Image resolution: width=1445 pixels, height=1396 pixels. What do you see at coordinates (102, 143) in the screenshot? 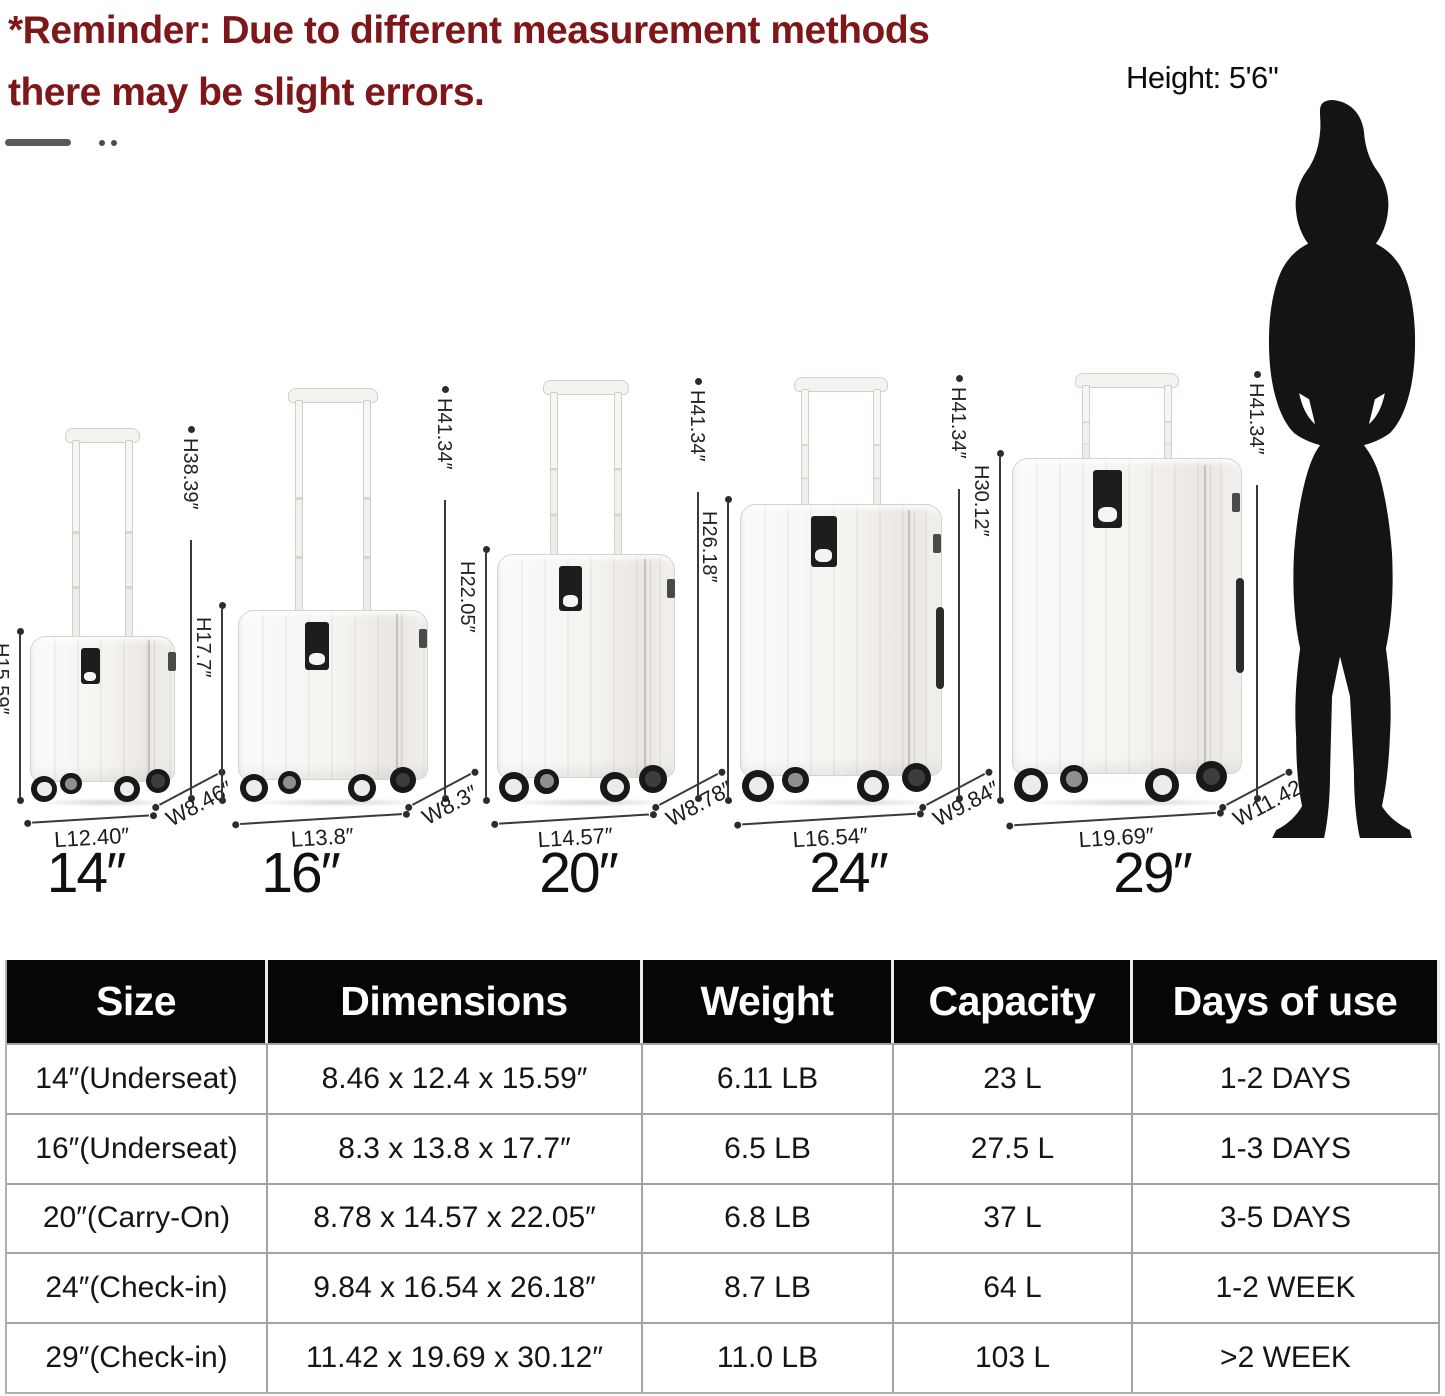
I see `decorative-dot` at bounding box center [102, 143].